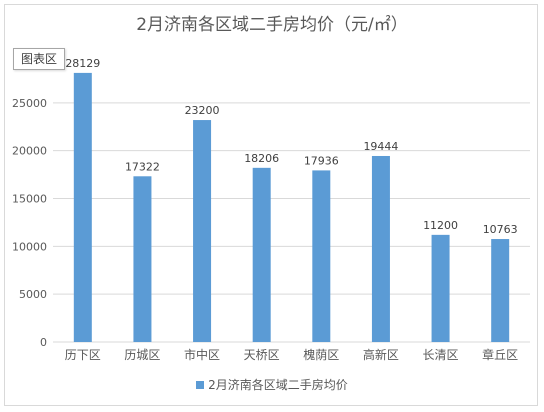 The height and width of the screenshot is (412, 544). What do you see at coordinates (29, 103) in the screenshot?
I see `y-tick-label: 25000` at bounding box center [29, 103].